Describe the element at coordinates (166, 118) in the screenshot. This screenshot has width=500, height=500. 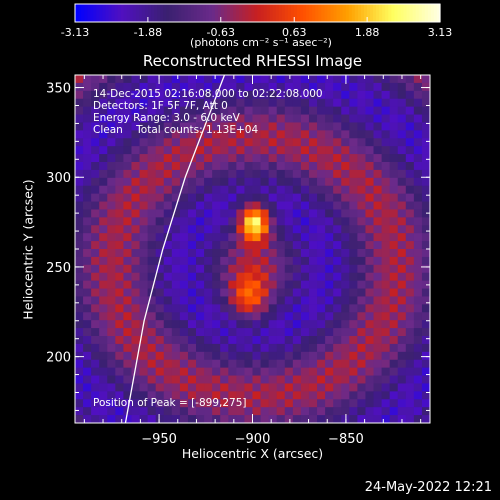
I see `annotation-energy: Energy Range: 3.0 - 6.0 keV` at that location.